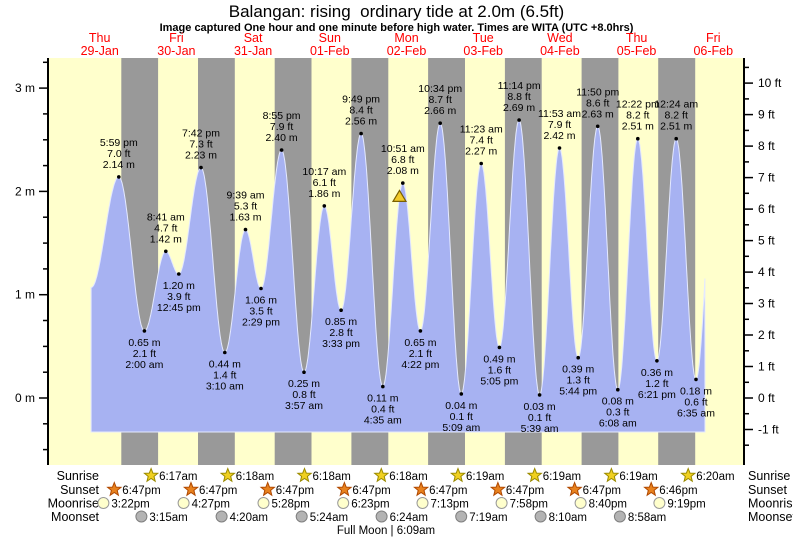  What do you see at coordinates (440, 100) in the screenshot?
I see `high-tide-label: 10:34 pm8.7 ft2.66 m` at bounding box center [440, 100].